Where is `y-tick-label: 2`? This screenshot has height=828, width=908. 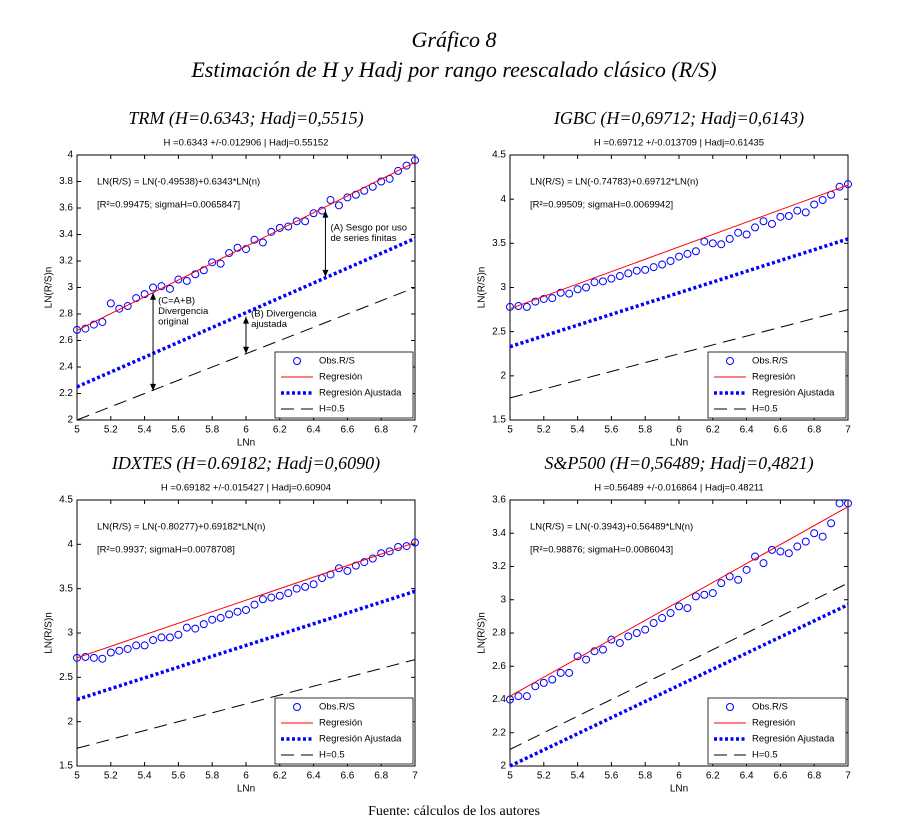 y-tick-label: 2 is located at coordinates (70, 721).